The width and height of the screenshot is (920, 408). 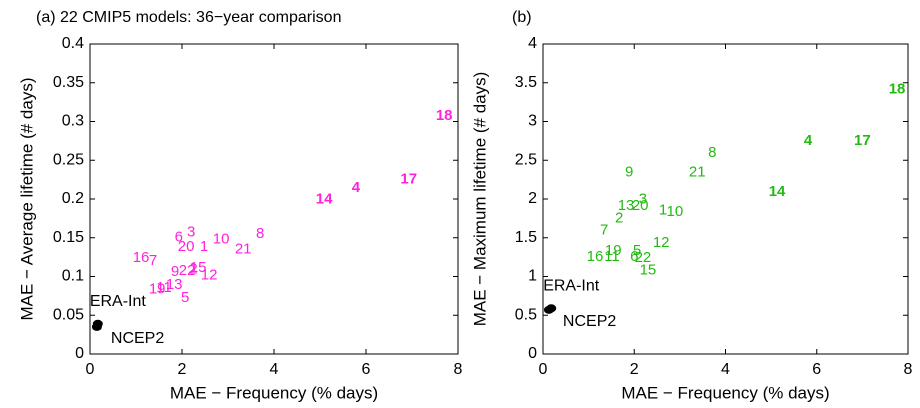 I want to click on y-tick-label: 0.1, so click(x=73, y=276).